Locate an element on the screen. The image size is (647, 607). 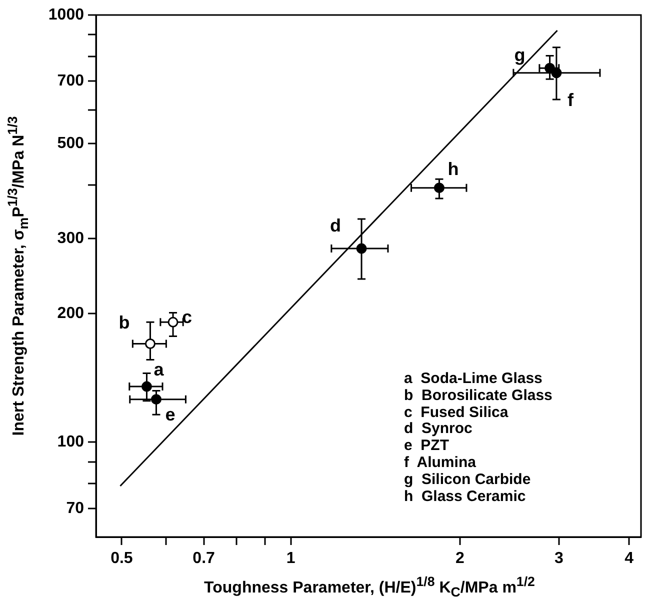
annotation: e PZT is located at coordinates (427, 445).